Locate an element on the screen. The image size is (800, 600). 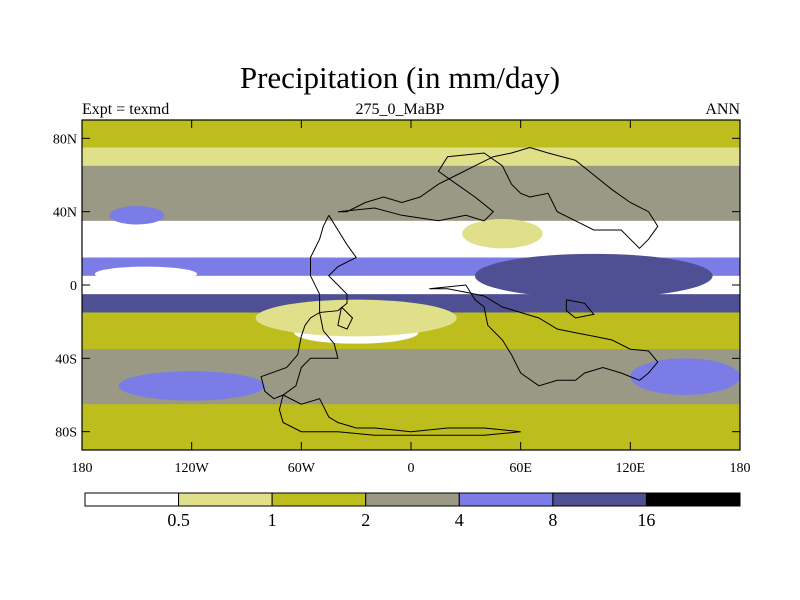
chart-title: Precipitation (in mm/day) is located at coordinates (400, 77).